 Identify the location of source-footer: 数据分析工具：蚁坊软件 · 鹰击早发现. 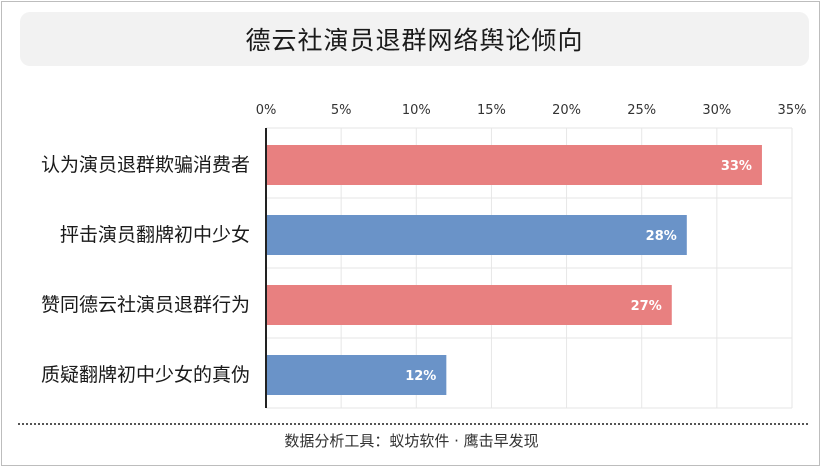
(411, 441).